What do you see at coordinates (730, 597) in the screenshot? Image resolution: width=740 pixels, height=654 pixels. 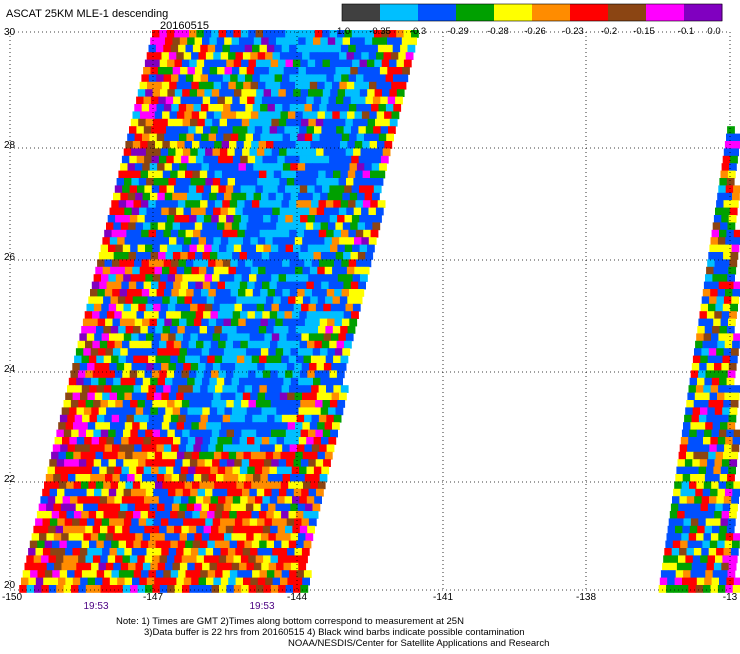 I see `x-tick-135: -13` at bounding box center [730, 597].